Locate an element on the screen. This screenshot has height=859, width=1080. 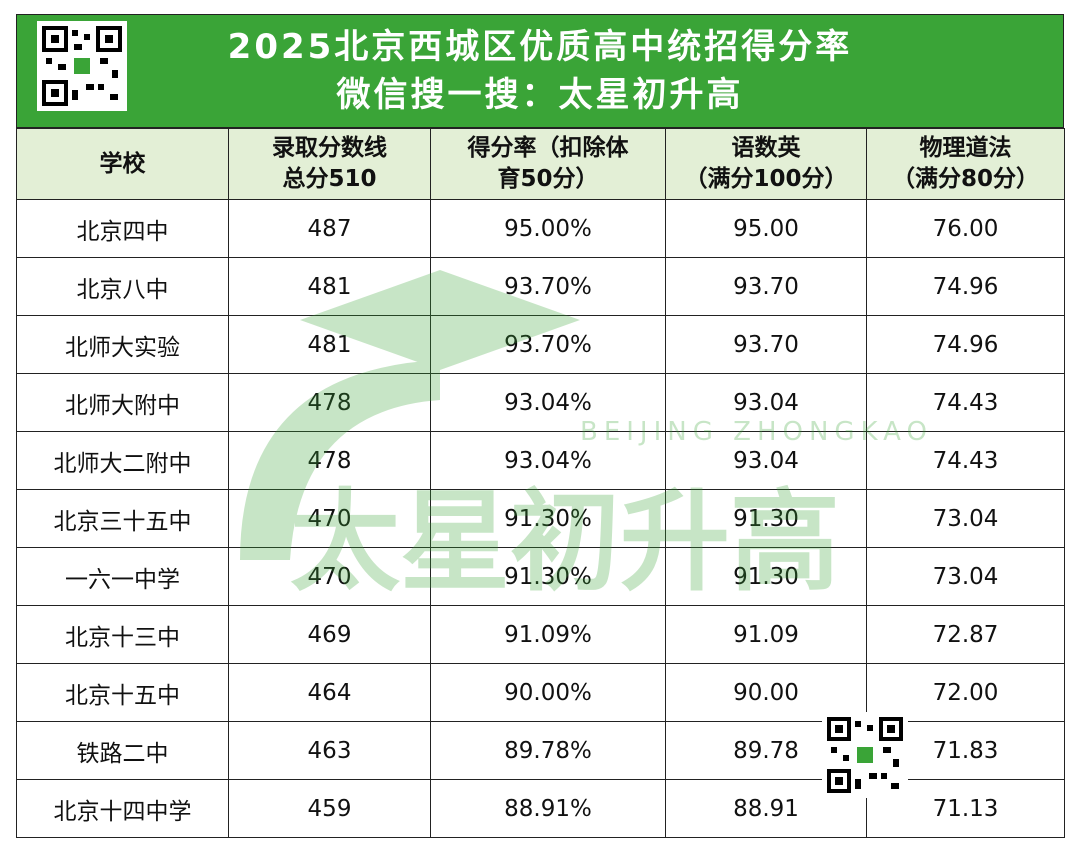
header-line: 学校 is located at coordinates (122, 163).